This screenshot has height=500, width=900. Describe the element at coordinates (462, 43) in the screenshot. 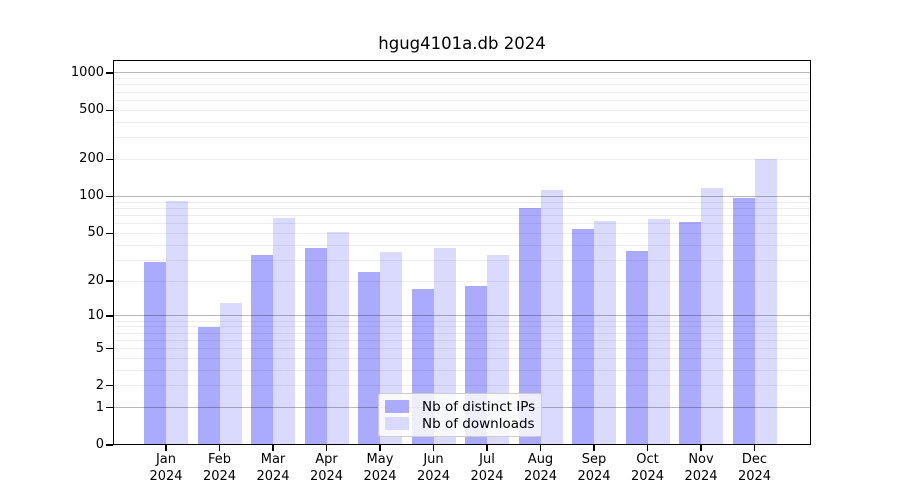

I see `chart-title: hgug4101a.db 2024` at that location.